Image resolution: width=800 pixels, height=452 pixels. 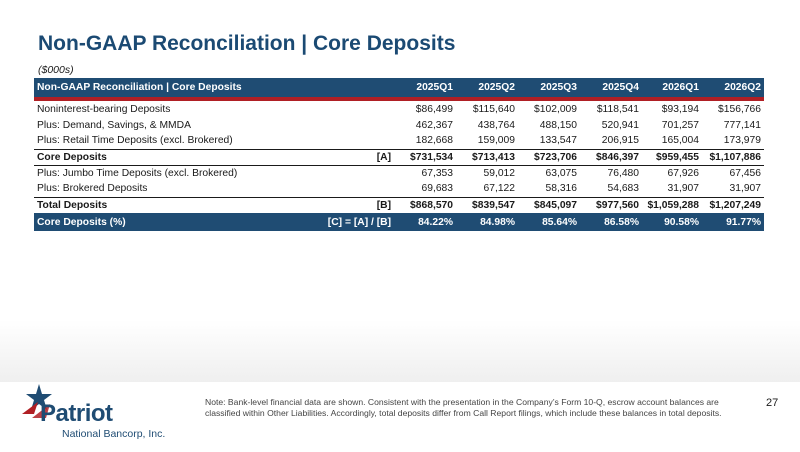 I want to click on table-cell: $846,397, so click(x=611, y=157).